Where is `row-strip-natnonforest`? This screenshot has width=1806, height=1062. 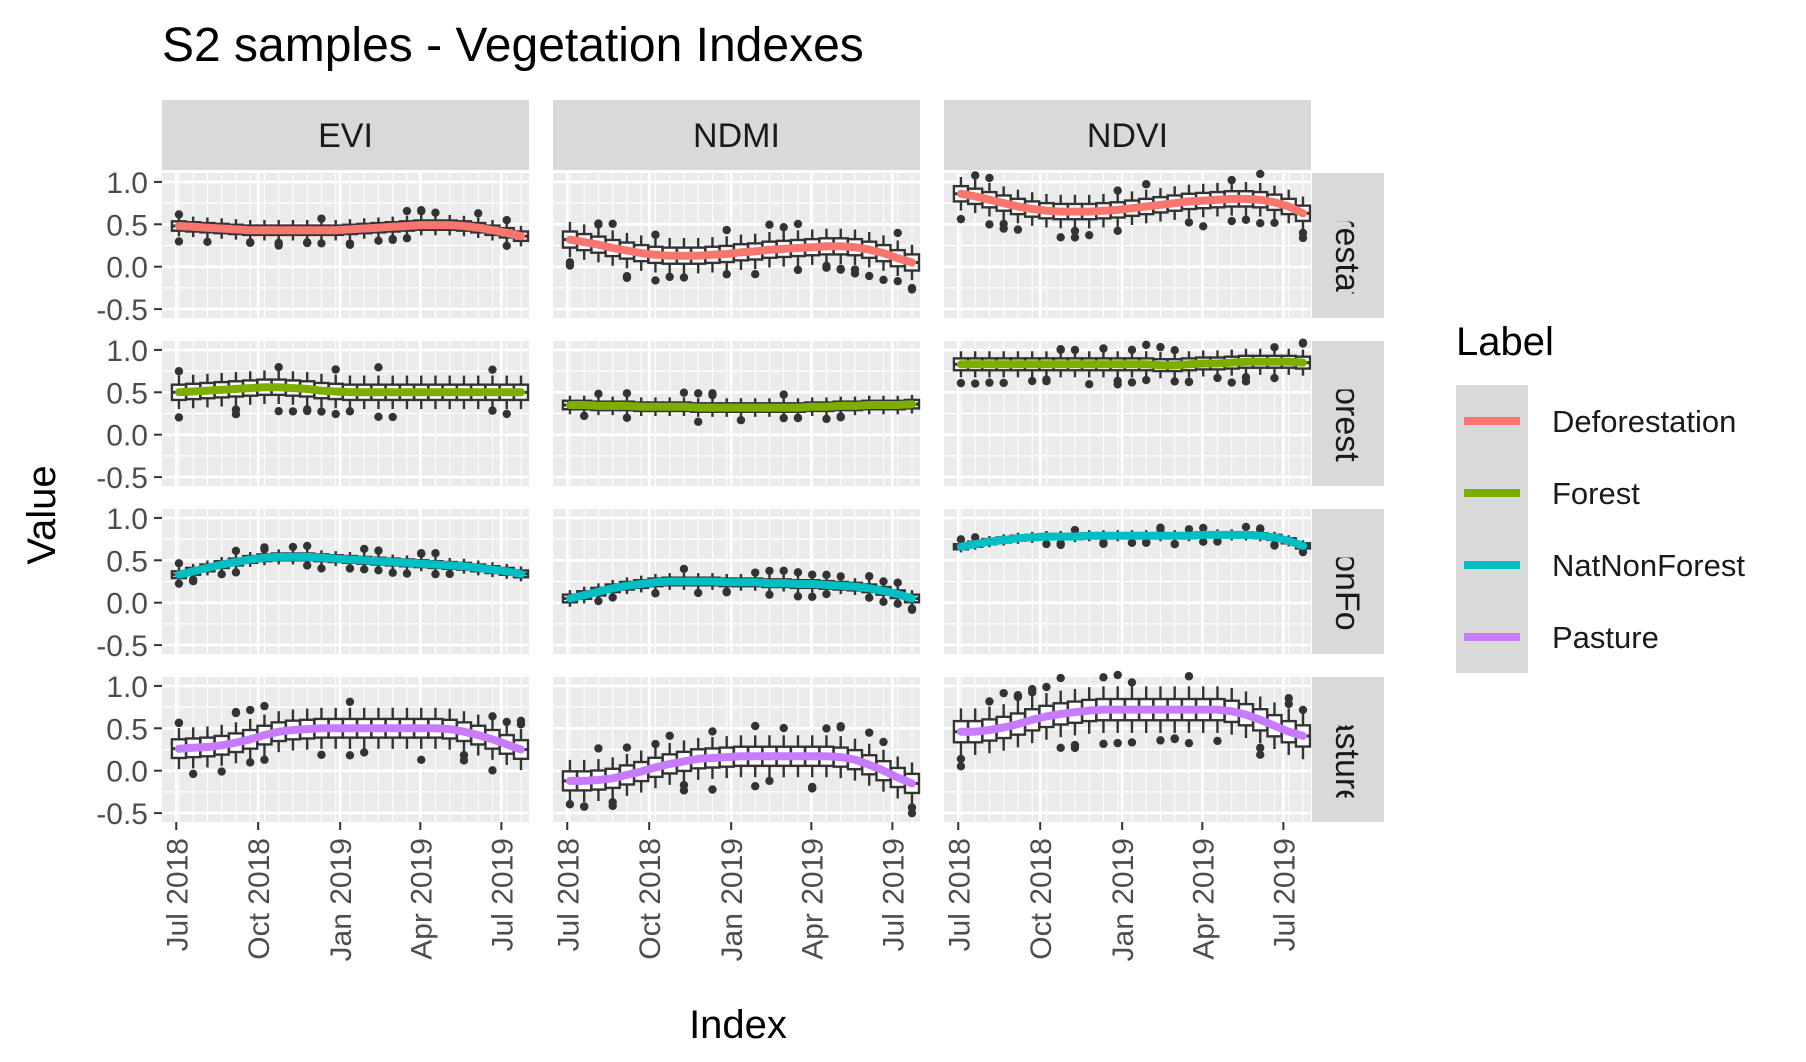 row-strip-natnonforest is located at coordinates (1348, 581).